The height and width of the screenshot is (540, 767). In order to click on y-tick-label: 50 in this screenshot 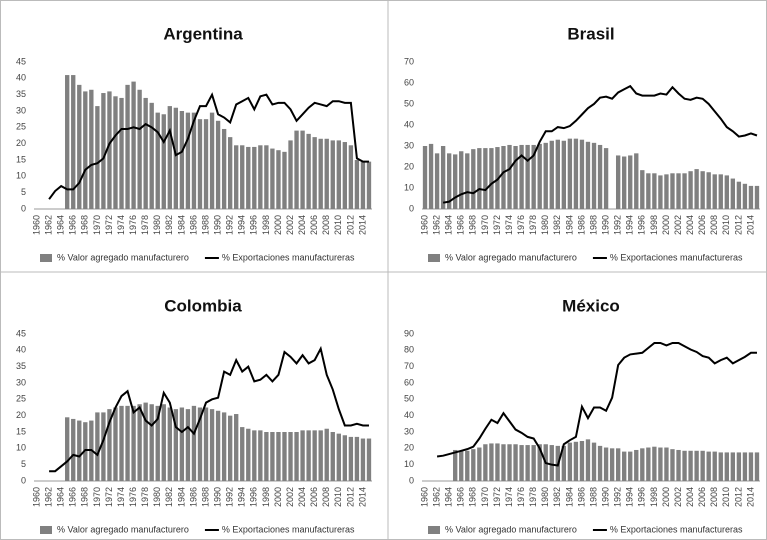, I will do `click(409, 399)`.